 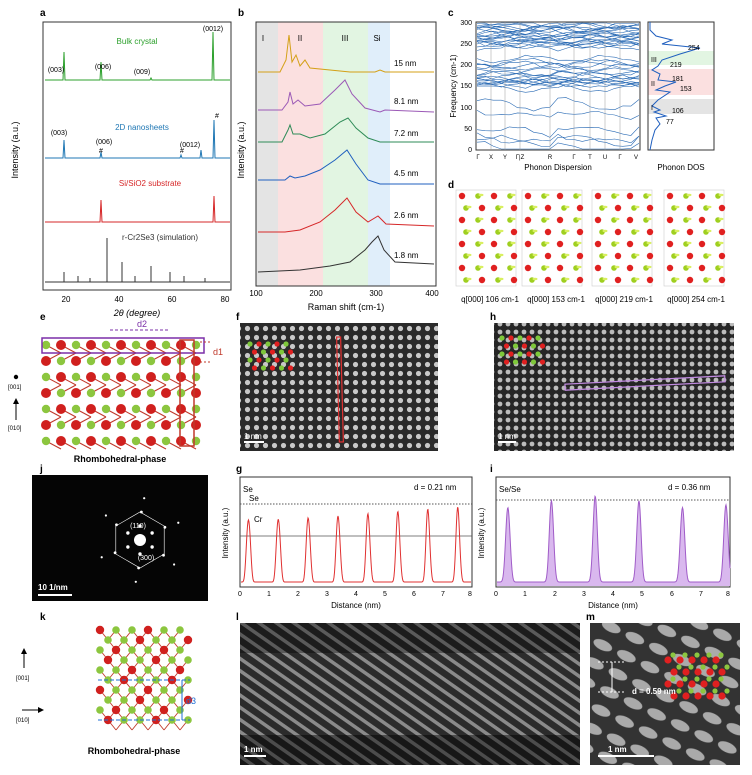 I want to click on panel-b-region-III, so click(x=345, y=154).